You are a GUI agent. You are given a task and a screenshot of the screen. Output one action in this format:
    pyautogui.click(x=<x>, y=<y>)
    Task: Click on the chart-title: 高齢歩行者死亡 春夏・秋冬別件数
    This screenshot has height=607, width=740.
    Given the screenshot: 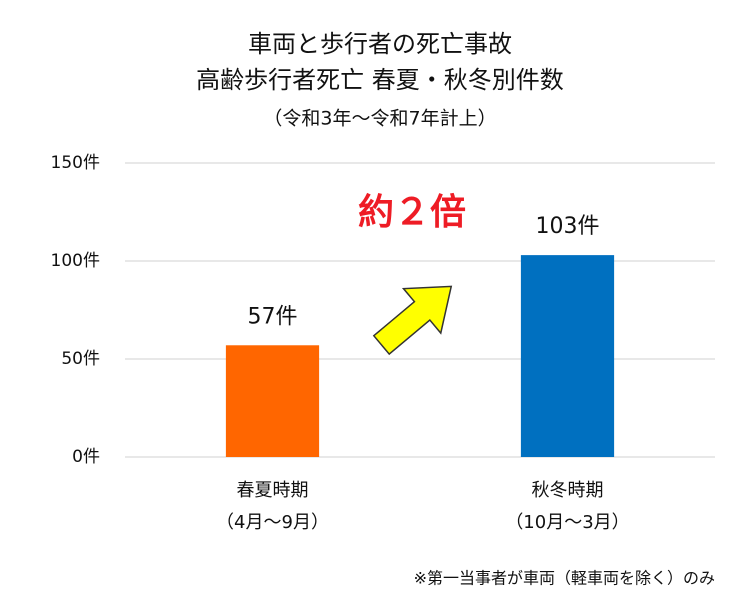 What is the action you would take?
    pyautogui.click(x=380, y=80)
    